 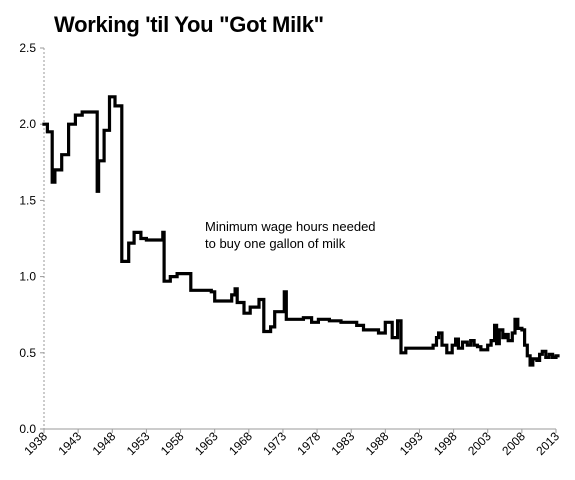 What do you see at coordinates (27, 429) in the screenshot?
I see `y-tick-label: 0.0` at bounding box center [27, 429].